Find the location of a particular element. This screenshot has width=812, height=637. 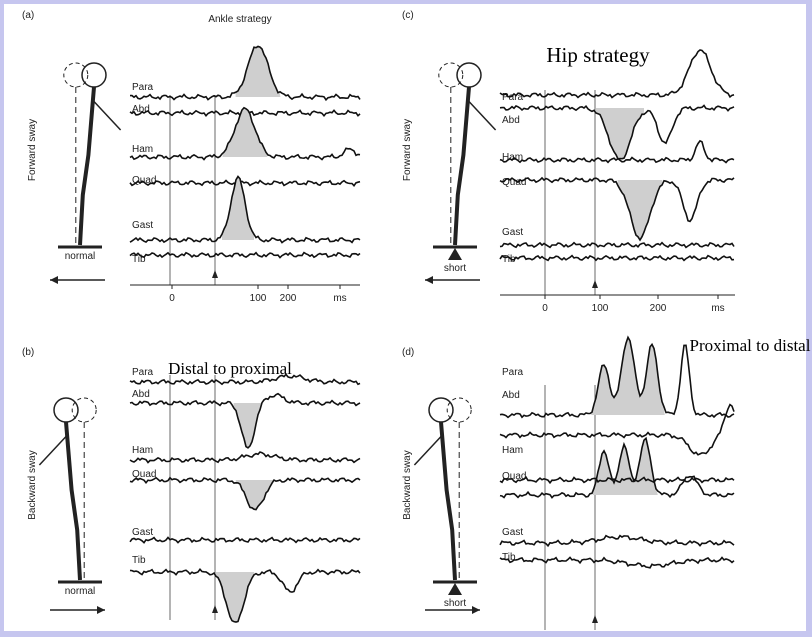

panel-label: (b) is located at coordinates (28, 352).